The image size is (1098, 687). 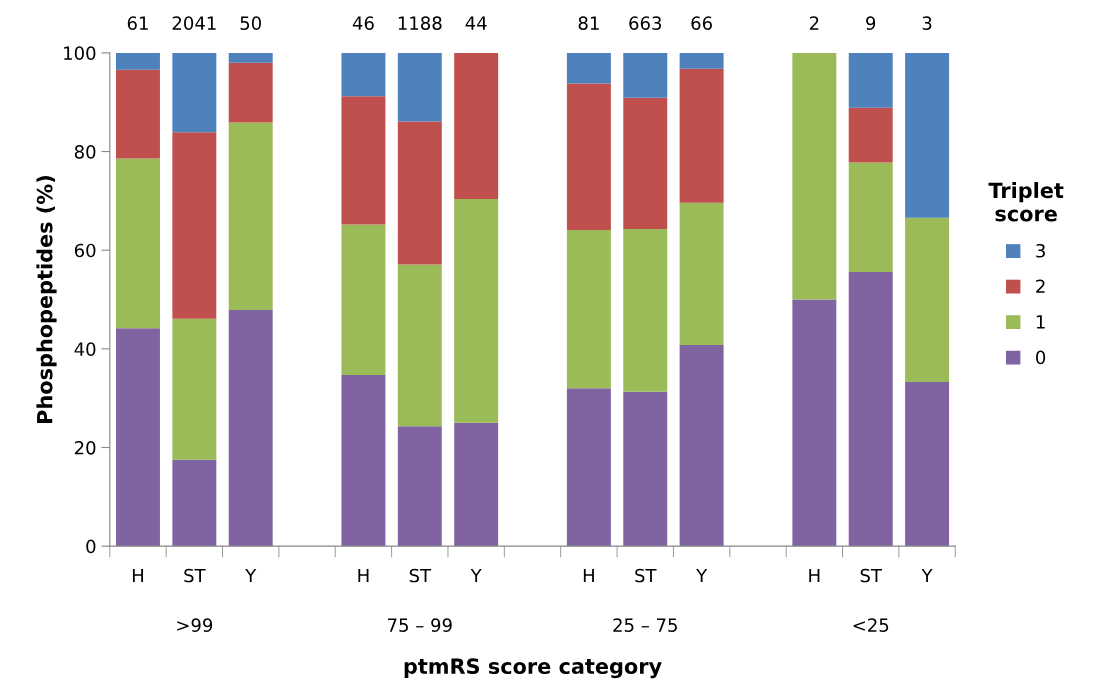 I want to click on y-tick-label: 40, so click(x=85, y=349).